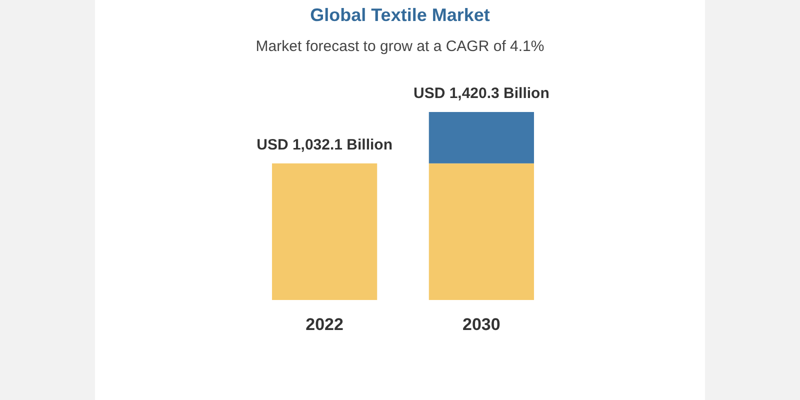  Describe the element at coordinates (481, 324) in the screenshot. I see `x-tick-label: 2030` at that location.